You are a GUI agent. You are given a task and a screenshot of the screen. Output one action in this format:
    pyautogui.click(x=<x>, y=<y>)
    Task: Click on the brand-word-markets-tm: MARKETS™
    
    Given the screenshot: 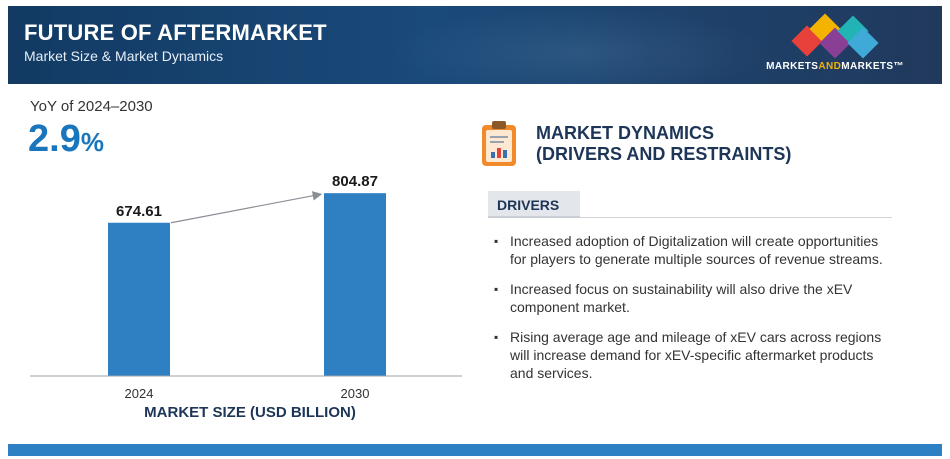 What is the action you would take?
    pyautogui.click(x=872, y=66)
    